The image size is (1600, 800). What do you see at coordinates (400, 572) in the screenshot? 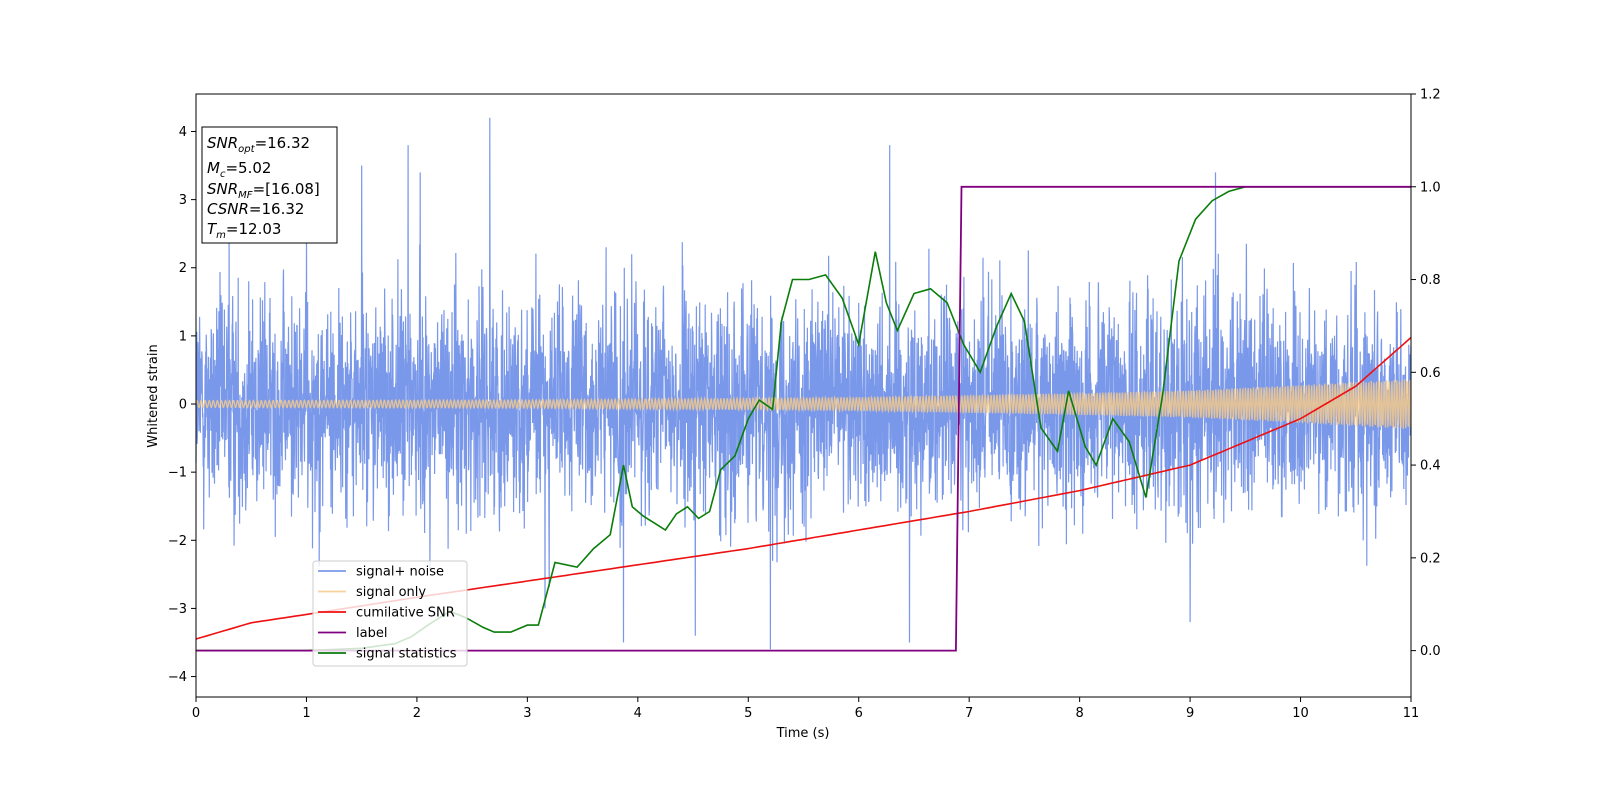
I see `legend-entry: signal+ noise` at bounding box center [400, 572].